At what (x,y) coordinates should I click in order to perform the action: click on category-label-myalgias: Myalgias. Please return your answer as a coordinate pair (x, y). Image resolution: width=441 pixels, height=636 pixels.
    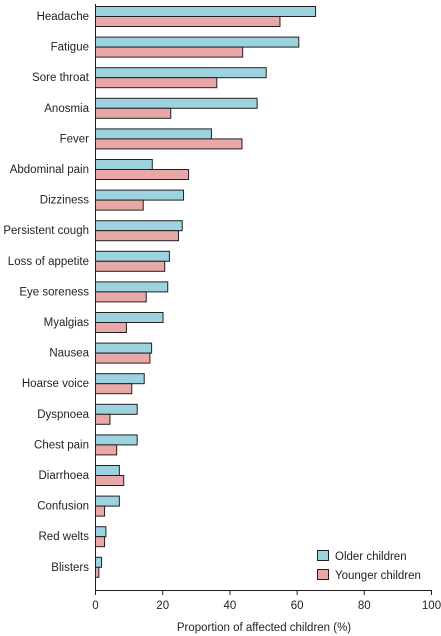
    Looking at the image, I should click on (67, 323).